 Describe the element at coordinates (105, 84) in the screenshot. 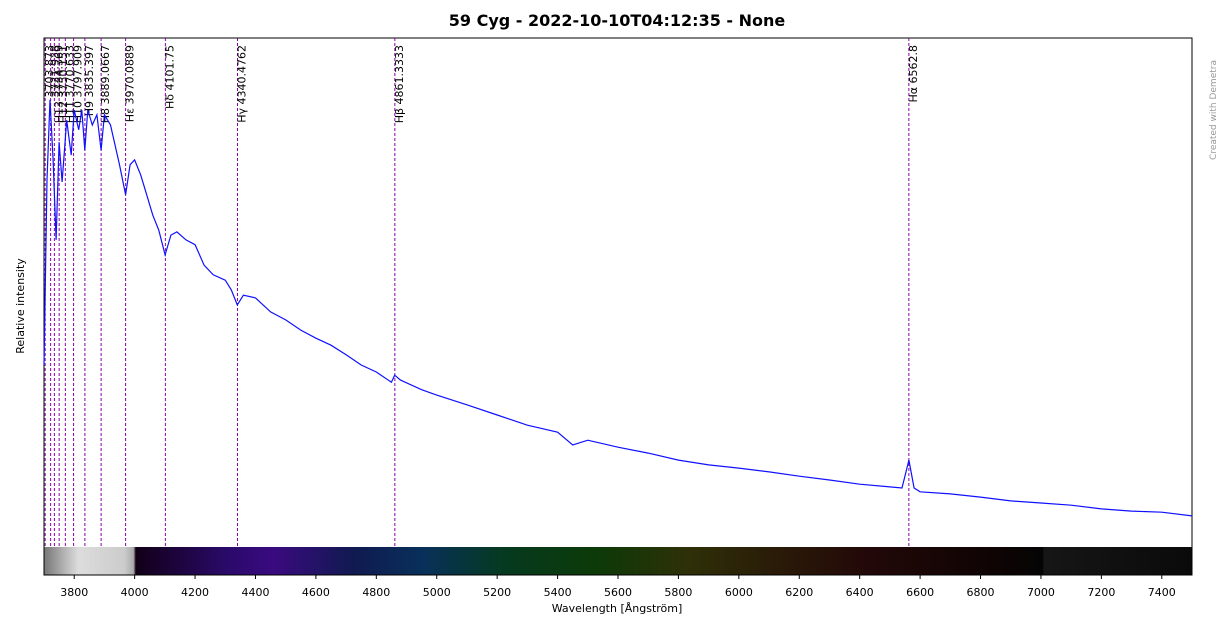

I see `marker-label: H8 3889.0667` at that location.